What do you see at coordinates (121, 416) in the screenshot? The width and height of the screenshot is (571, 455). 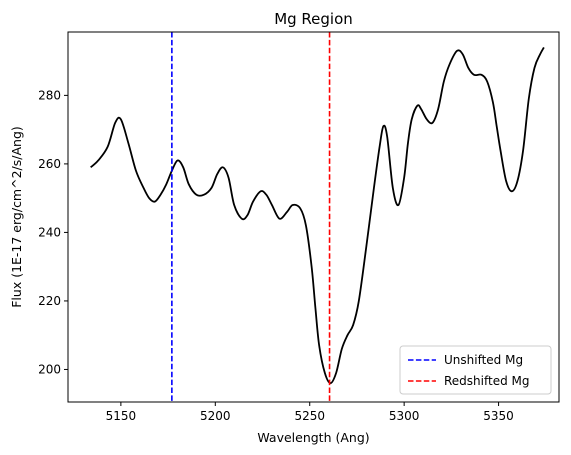 I see `x-tick-label: 5150` at bounding box center [121, 416].